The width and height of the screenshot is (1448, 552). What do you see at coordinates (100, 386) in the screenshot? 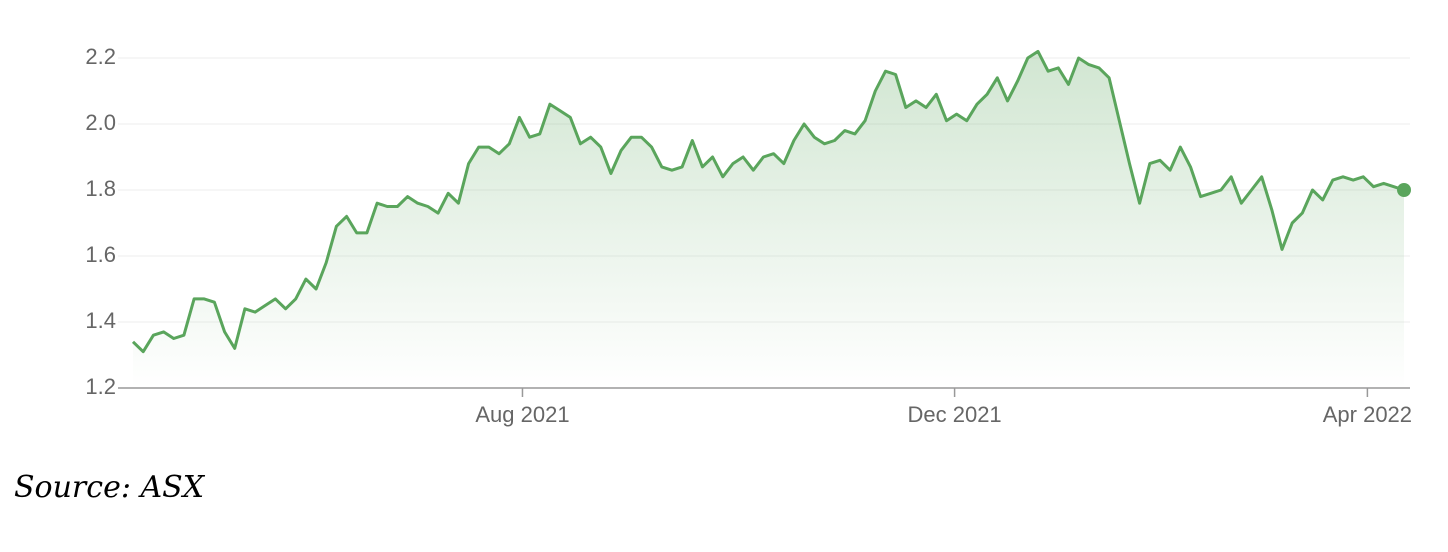
I see `y-tick-label: 1.2` at bounding box center [100, 386].